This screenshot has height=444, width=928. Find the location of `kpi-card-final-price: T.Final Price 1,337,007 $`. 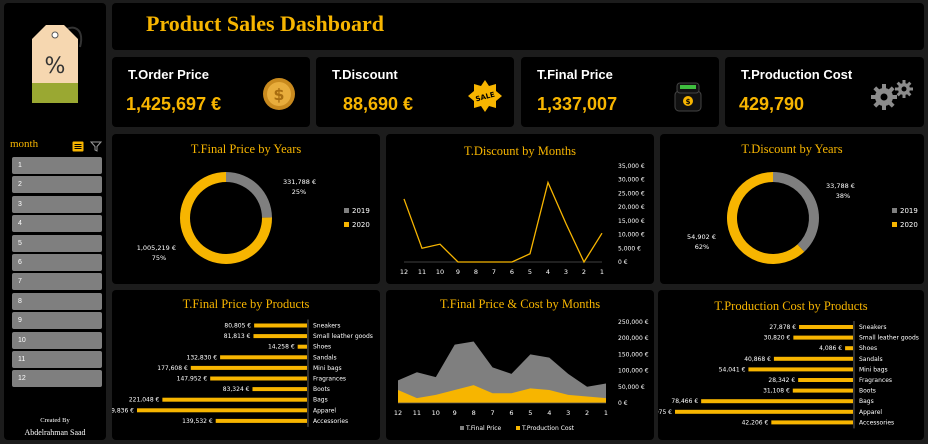

kpi-card-final-price: T.Final Price 1,337,007 $ is located at coordinates (620, 92).